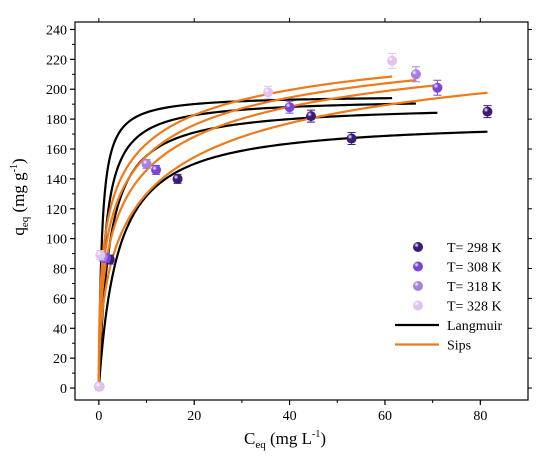  What do you see at coordinates (474, 307) in the screenshot?
I see `legend-label: T= 328 K` at bounding box center [474, 307].